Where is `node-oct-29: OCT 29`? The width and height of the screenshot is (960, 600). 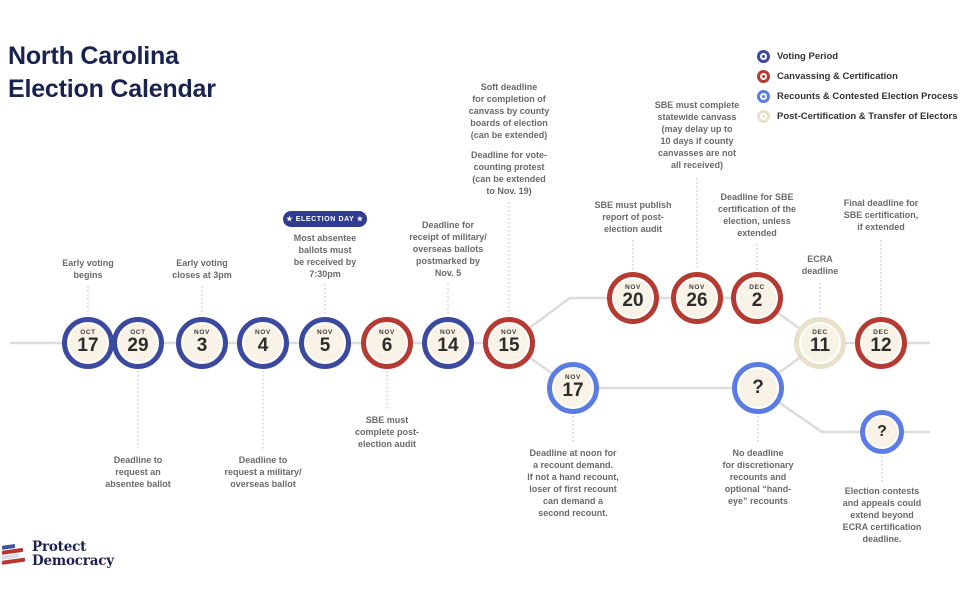
node-oct-29: OCT 29 is located at coordinates (138, 343).